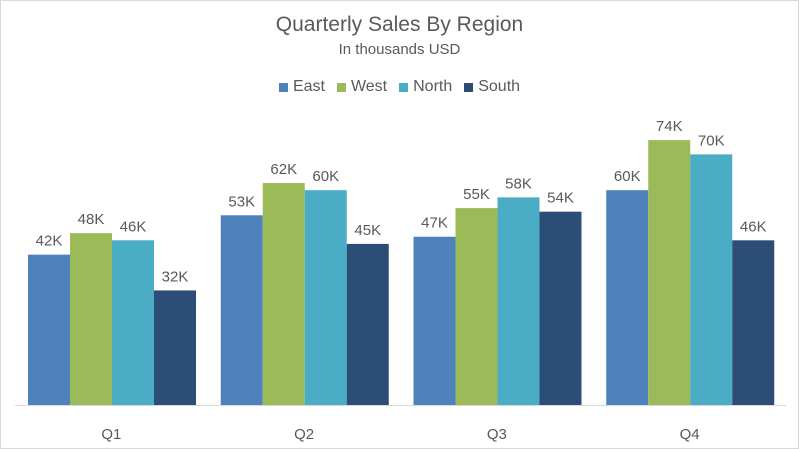 The image size is (799, 449). Describe the element at coordinates (241, 310) in the screenshot. I see `bar-east-q2` at that location.